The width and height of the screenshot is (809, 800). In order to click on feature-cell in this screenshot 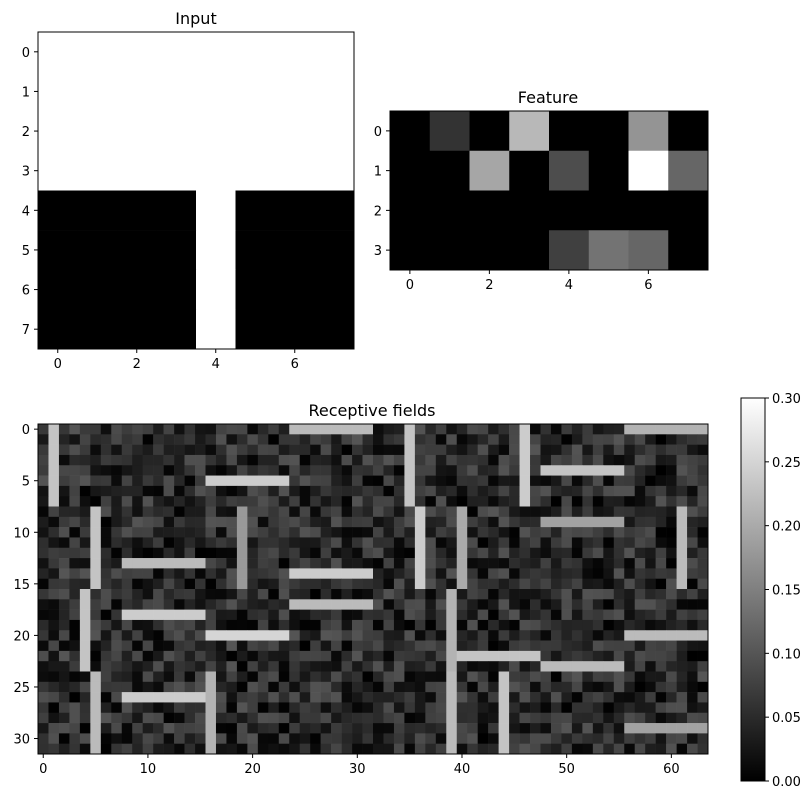, I will do `click(688, 210)`.